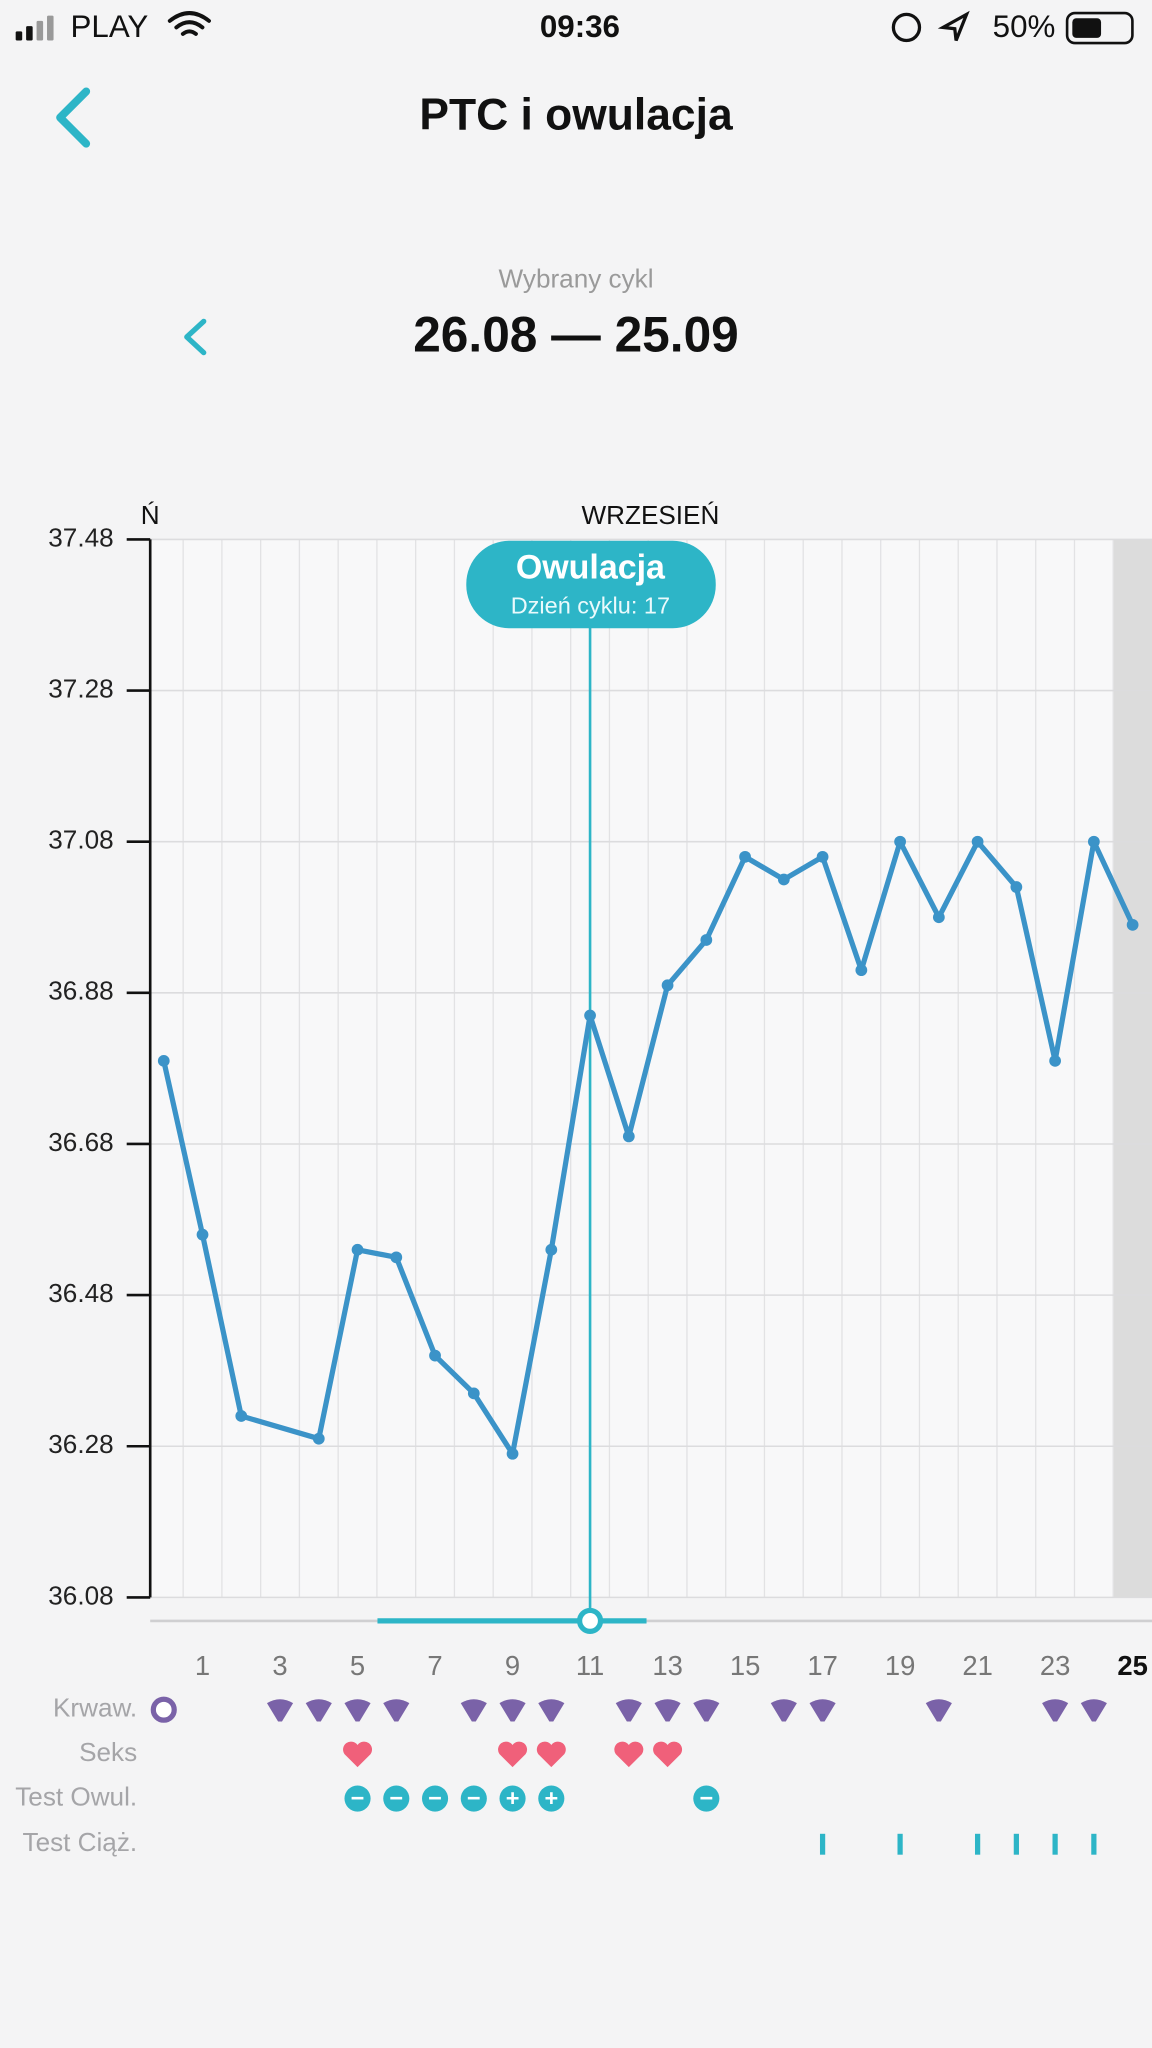 The height and width of the screenshot is (2048, 1152). Describe the element at coordinates (590, 1620) in the screenshot. I see `timeline-handle` at that location.